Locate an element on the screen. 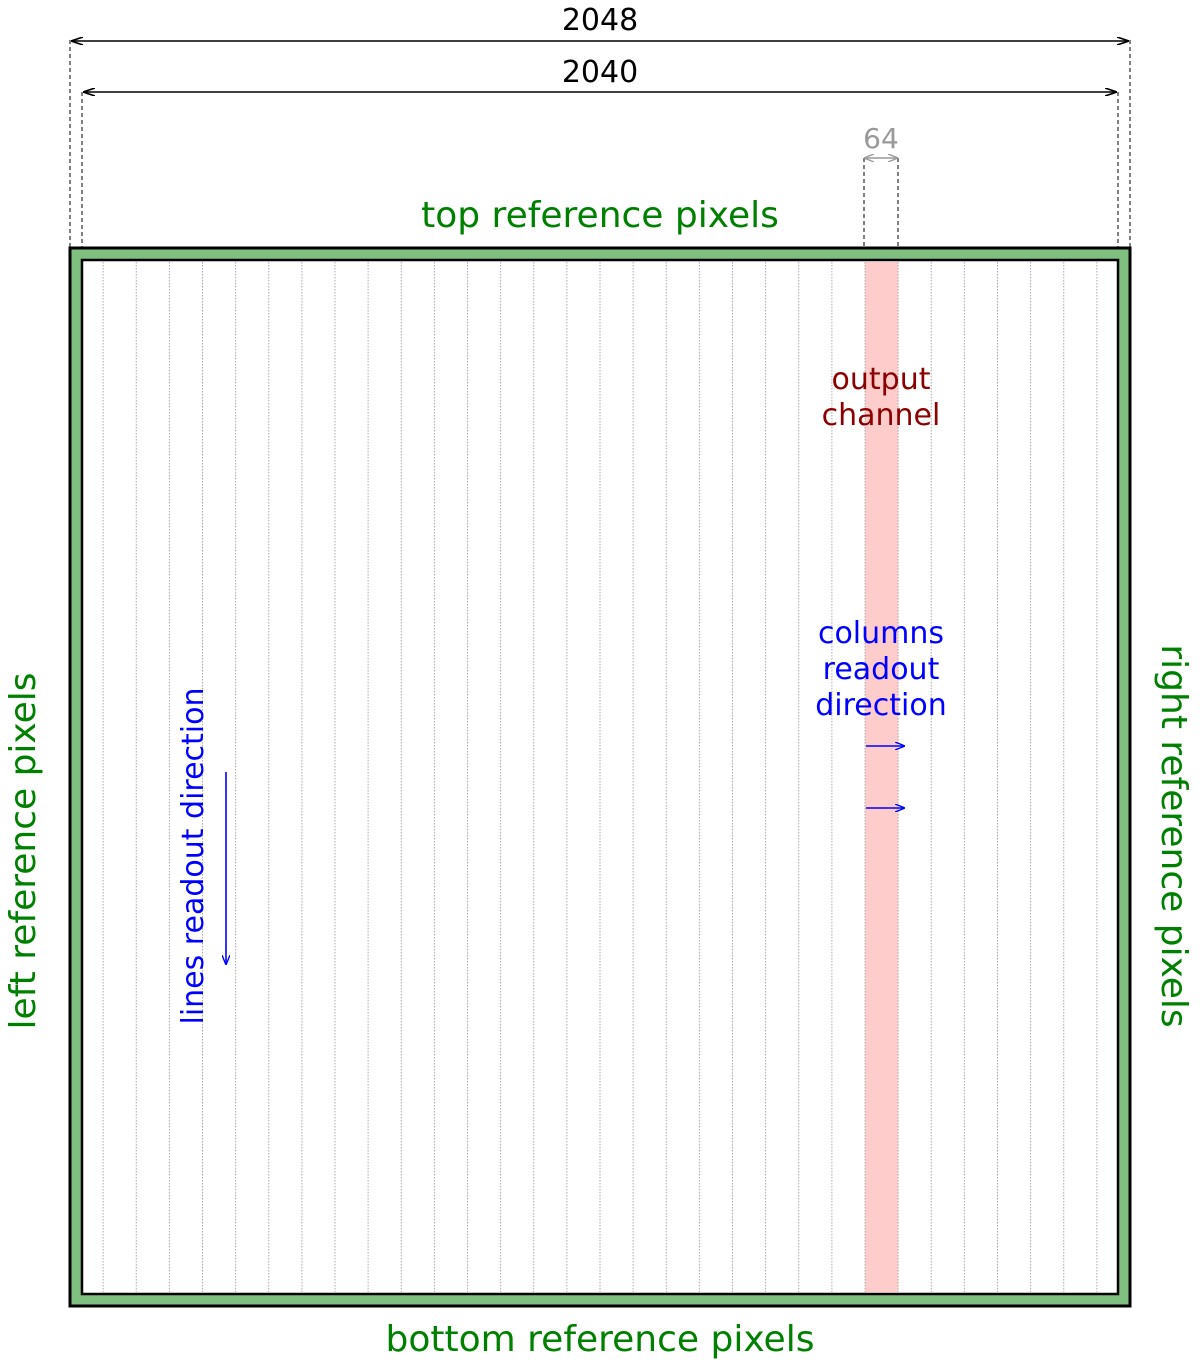  output-channel-label-line2: channel is located at coordinates (881, 415).